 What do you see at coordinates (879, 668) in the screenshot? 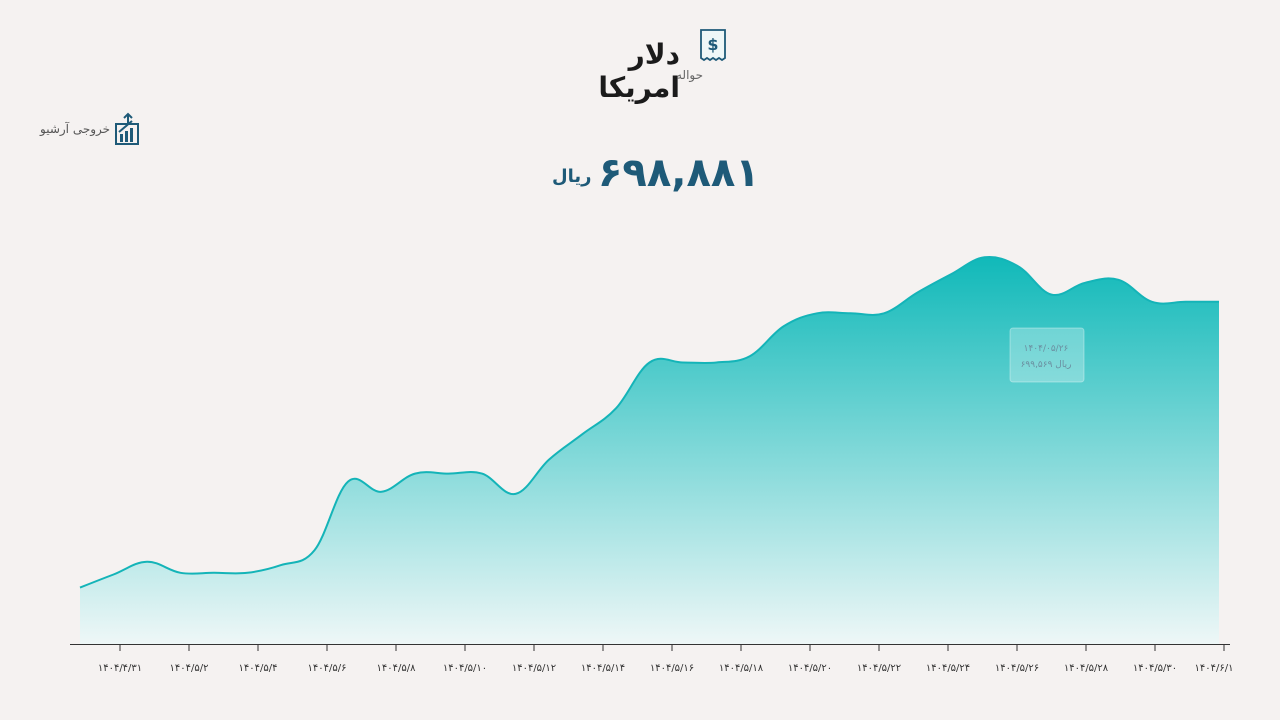
I see `x-tick-label: ۱۴۰۴/۵/۲۲` at bounding box center [879, 668].